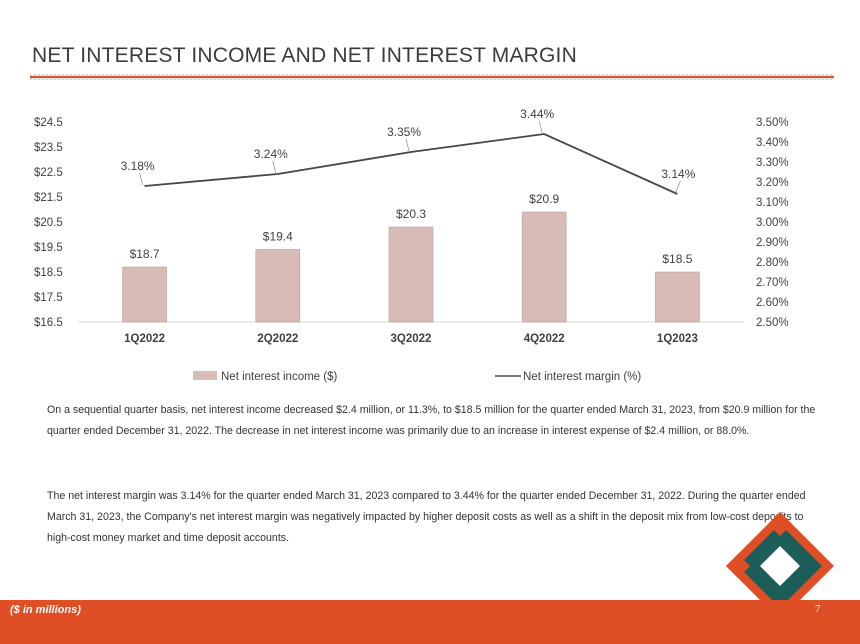  Describe the element at coordinates (772, 263) in the screenshot. I see `right-axis-tick-label: 2.80%` at that location.